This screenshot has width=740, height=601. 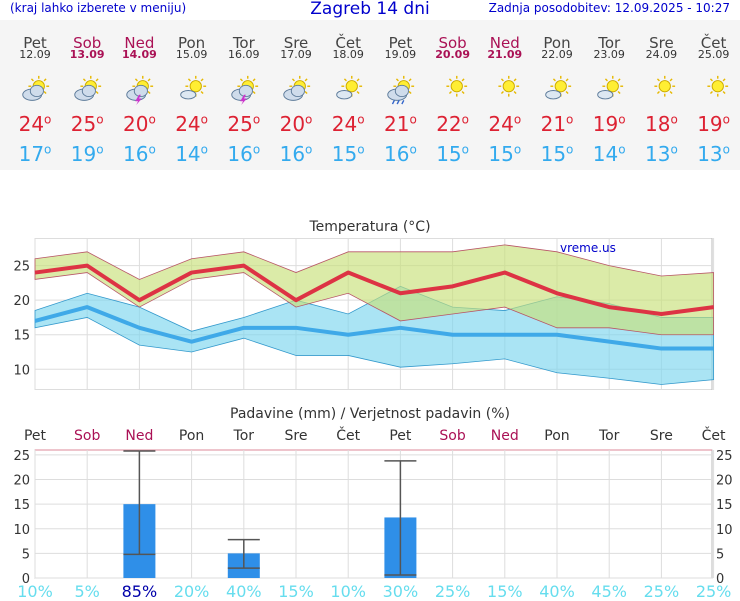 What do you see at coordinates (244, 90) in the screenshot?
I see `thunderstorm-icon` at bounding box center [244, 90].